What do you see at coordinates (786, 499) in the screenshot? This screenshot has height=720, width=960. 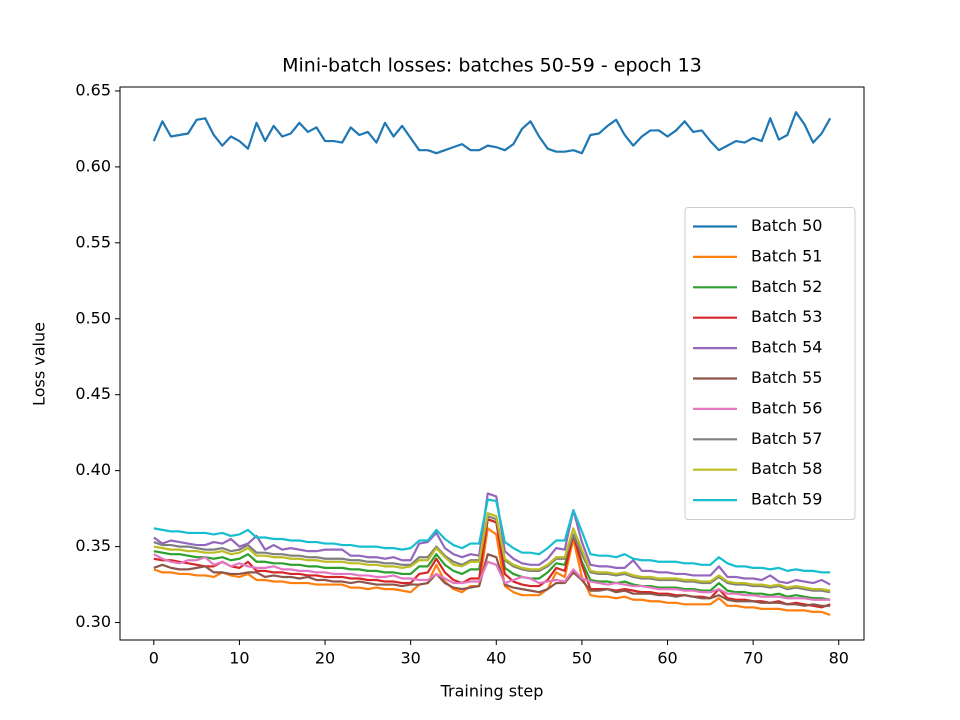 I see `legend-label: Batch 59` at bounding box center [786, 499].